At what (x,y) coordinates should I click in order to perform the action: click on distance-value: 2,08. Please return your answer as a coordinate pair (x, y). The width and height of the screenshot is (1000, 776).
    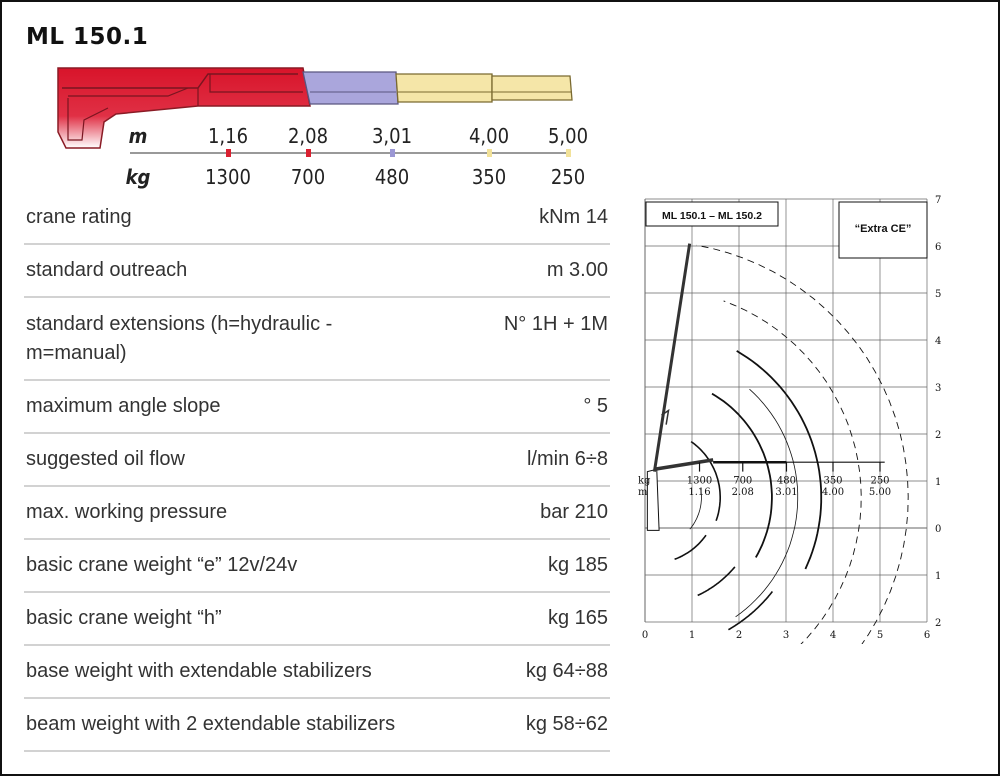
    Looking at the image, I should click on (308, 136).